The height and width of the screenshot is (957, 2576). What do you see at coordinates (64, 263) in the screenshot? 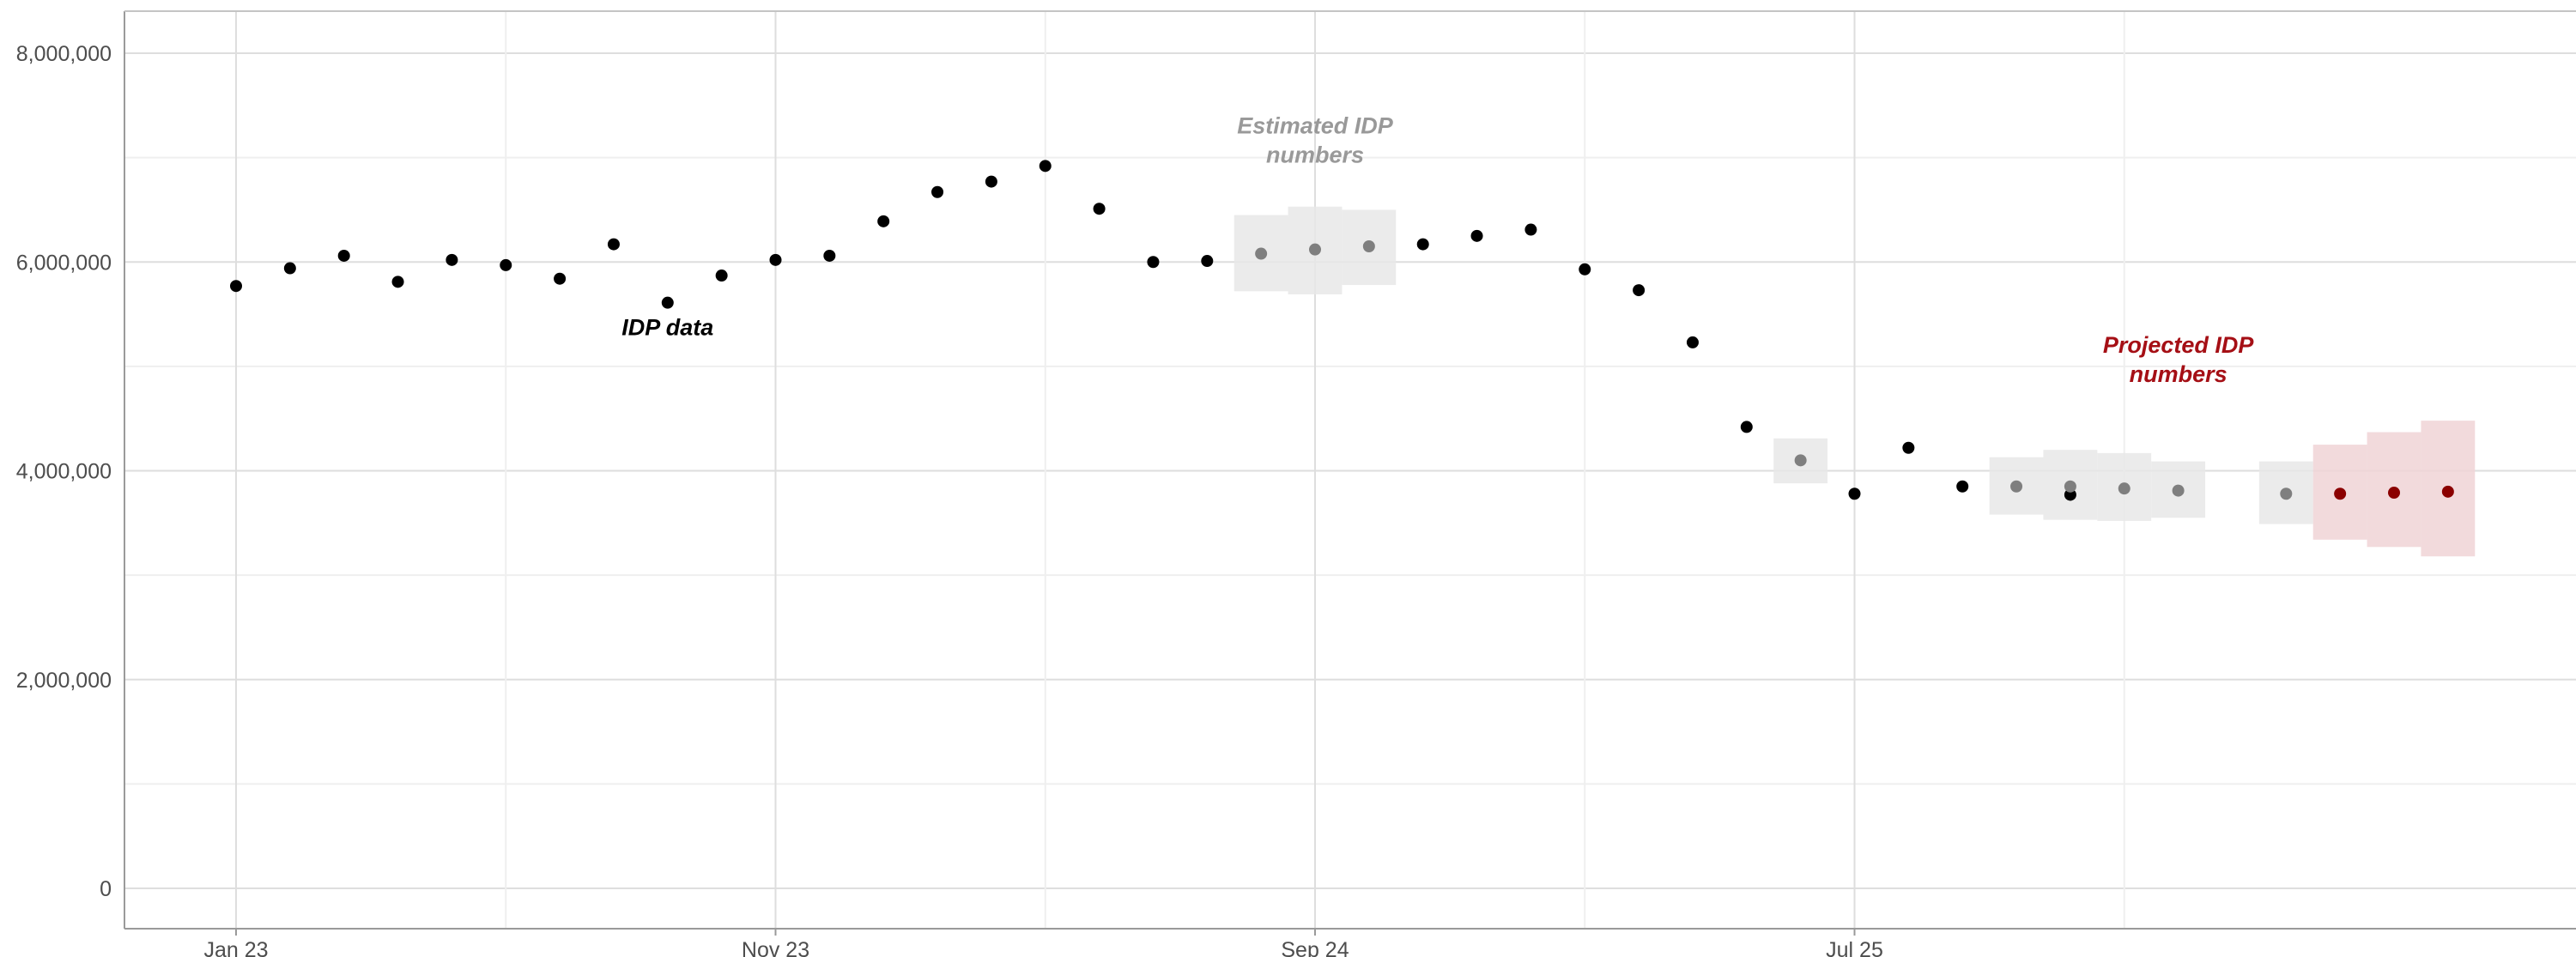
I see `y-tick-label: 6,000,000` at bounding box center [64, 263].